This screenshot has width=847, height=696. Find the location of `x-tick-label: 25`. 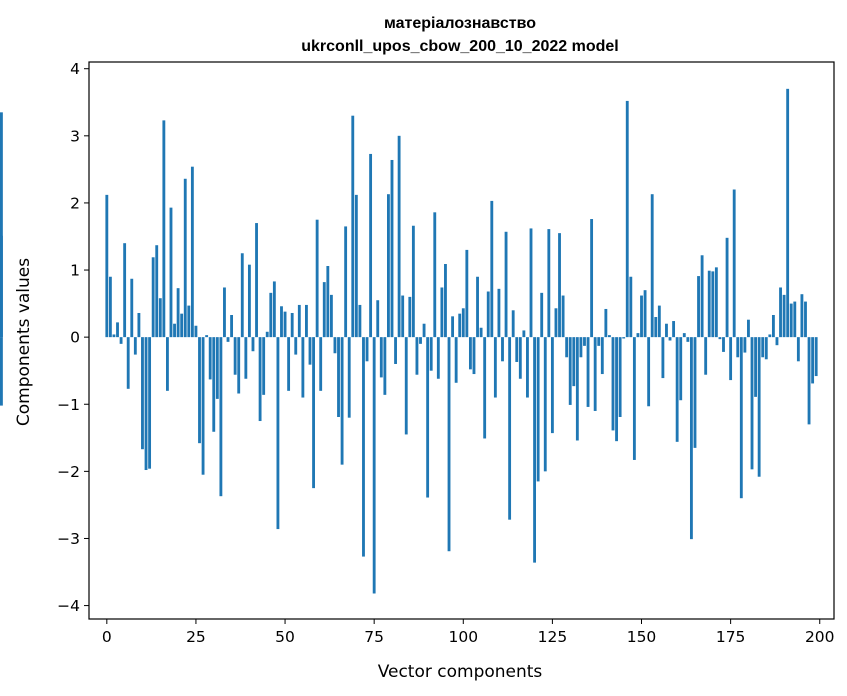

x-tick-label: 25 is located at coordinates (196, 637).